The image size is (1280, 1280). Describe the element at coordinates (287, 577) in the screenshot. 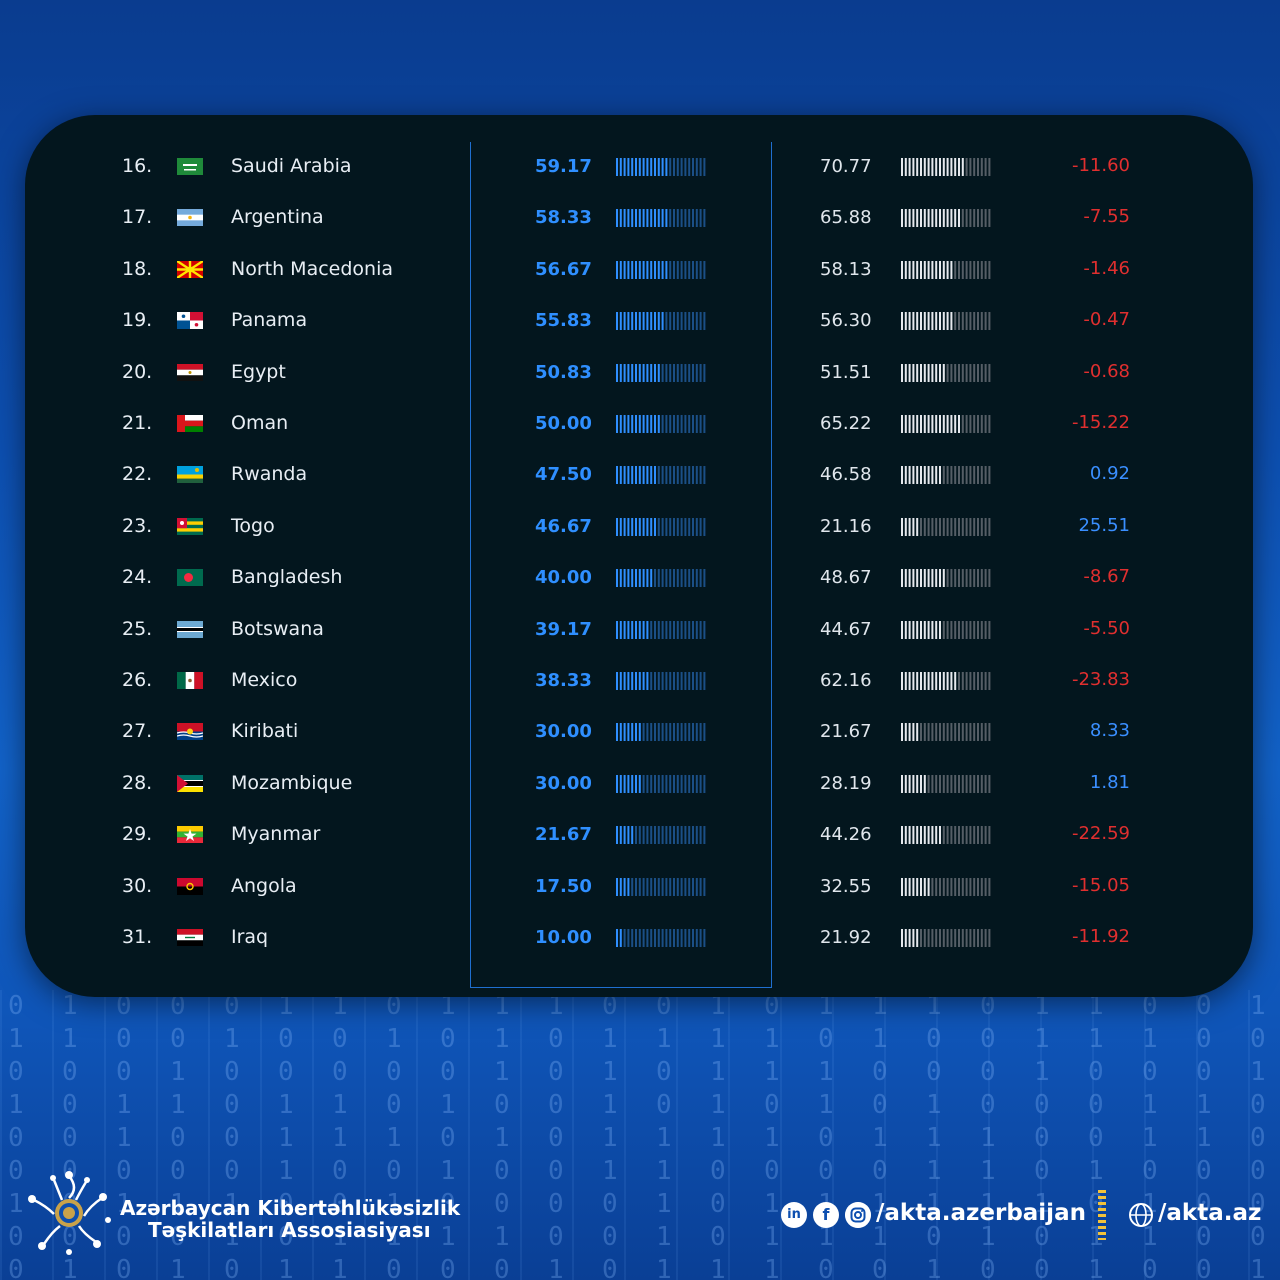

I see `country-name: Bangladesh` at that location.